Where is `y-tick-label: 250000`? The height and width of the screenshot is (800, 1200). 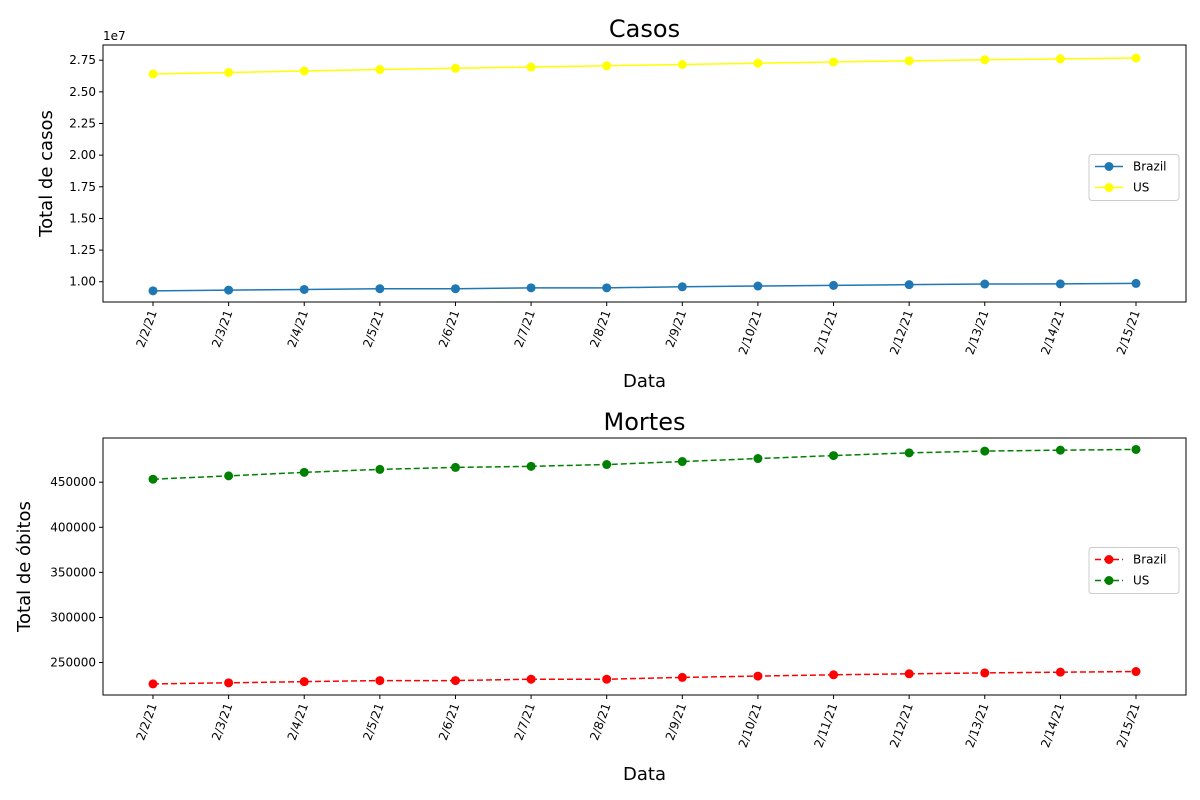
y-tick-label: 250000 is located at coordinates (73, 663).